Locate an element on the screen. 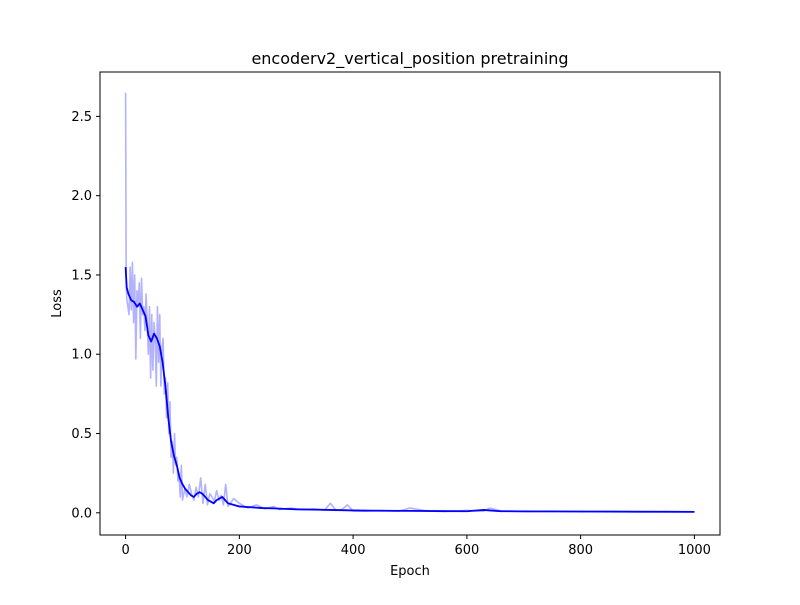 This screenshot has width=800, height=605. y-axis-label: Loss is located at coordinates (57, 303).